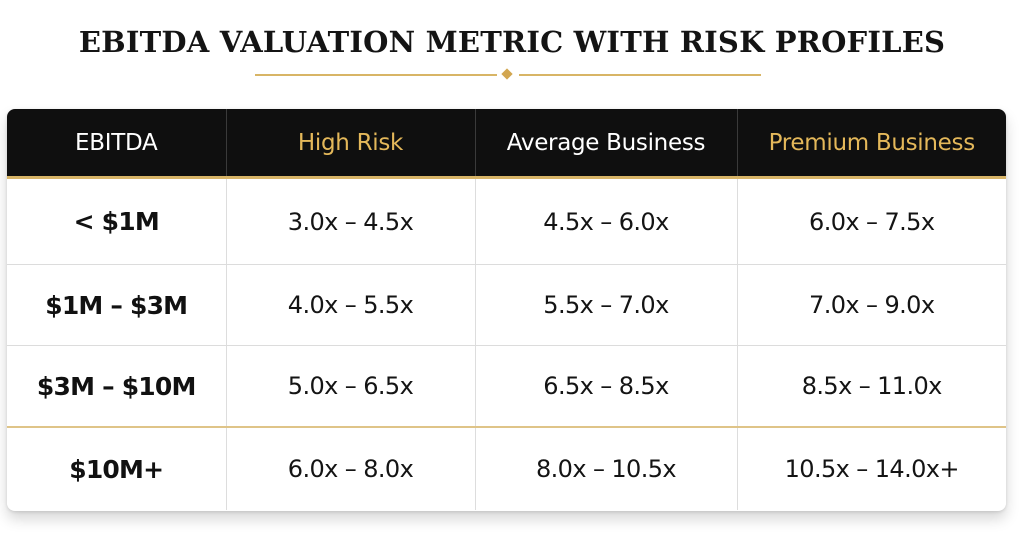 This screenshot has height=546, width=1024. Describe the element at coordinates (351, 144) in the screenshot. I see `header-high-risk: High Risk` at that location.